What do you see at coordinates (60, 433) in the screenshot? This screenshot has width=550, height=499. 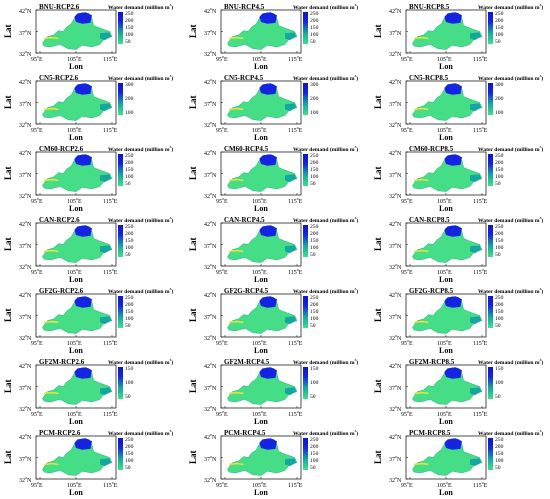 I see `panel-title: PCM-RCP2.6` at bounding box center [60, 433].